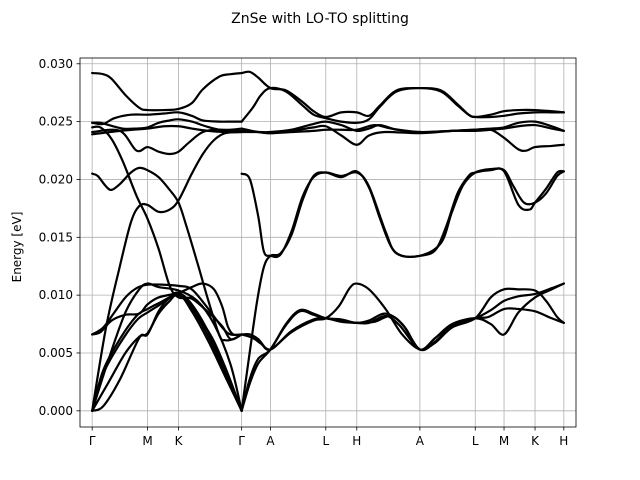  Describe the element at coordinates (56, 411) in the screenshot. I see `y-tick-label: 0.000` at that location.